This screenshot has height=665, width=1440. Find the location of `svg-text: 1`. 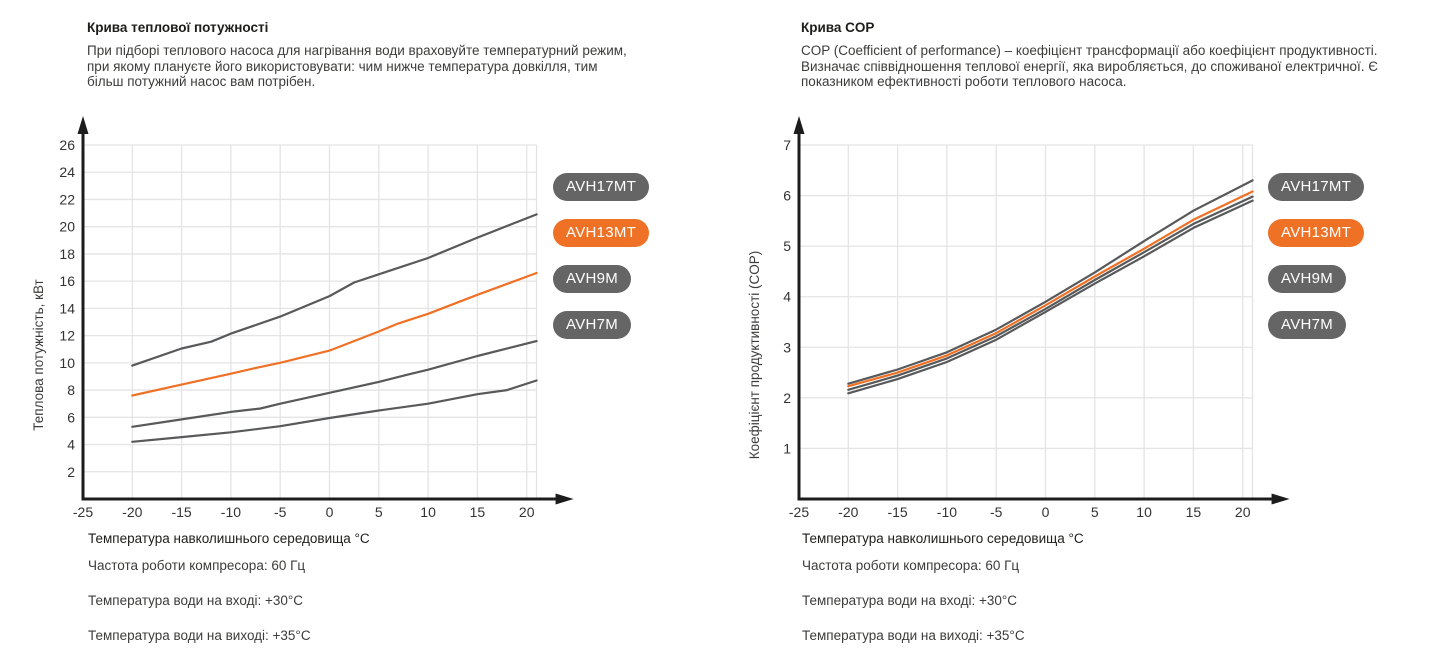

svg-text: 1 is located at coordinates (787, 448).